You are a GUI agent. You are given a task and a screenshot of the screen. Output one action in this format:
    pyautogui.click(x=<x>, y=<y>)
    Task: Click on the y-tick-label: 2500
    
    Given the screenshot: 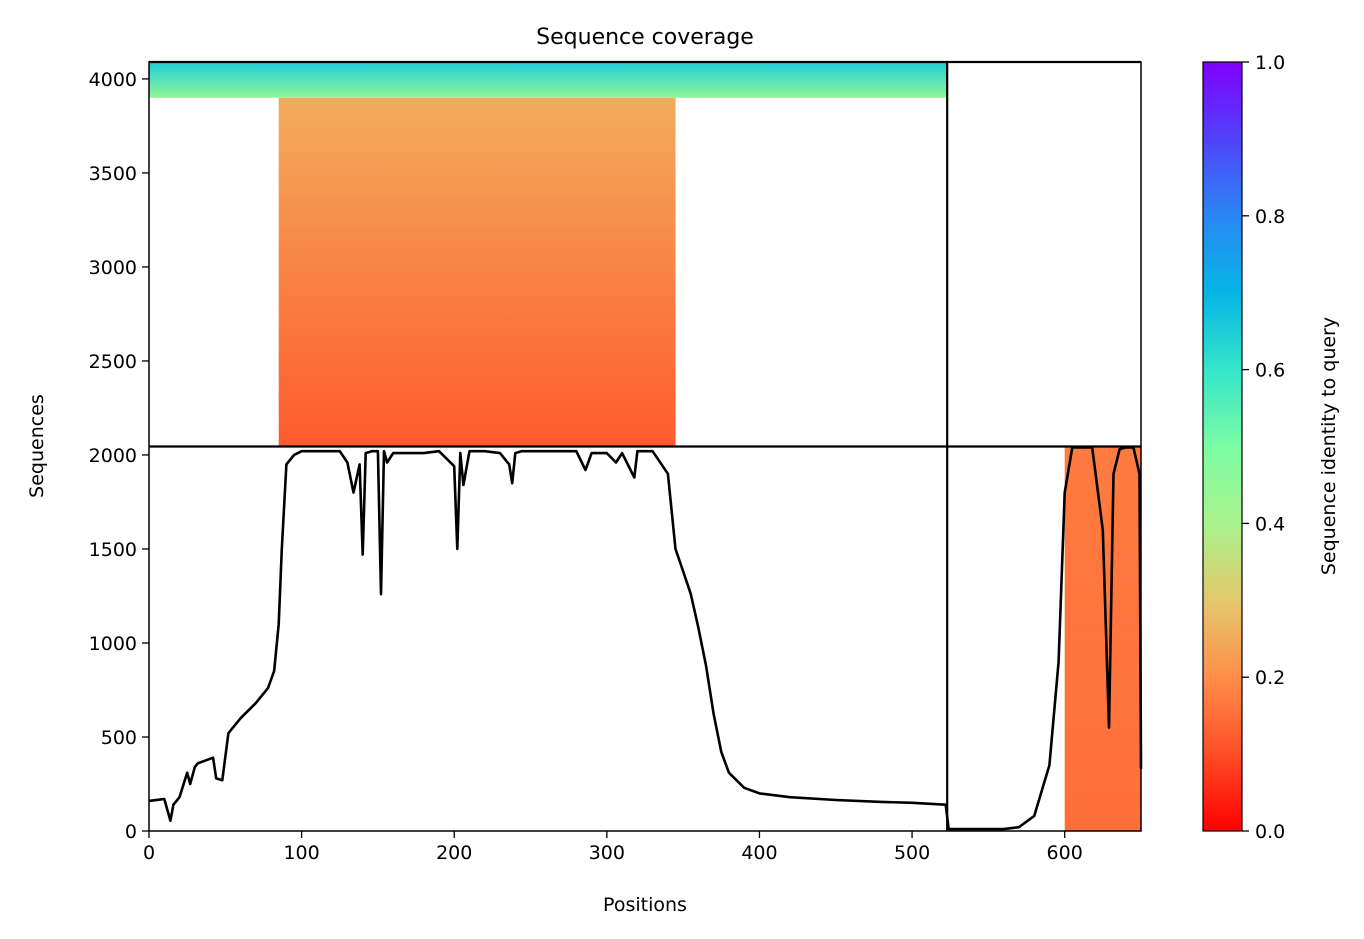 What is the action you would take?
    pyautogui.click(x=113, y=362)
    